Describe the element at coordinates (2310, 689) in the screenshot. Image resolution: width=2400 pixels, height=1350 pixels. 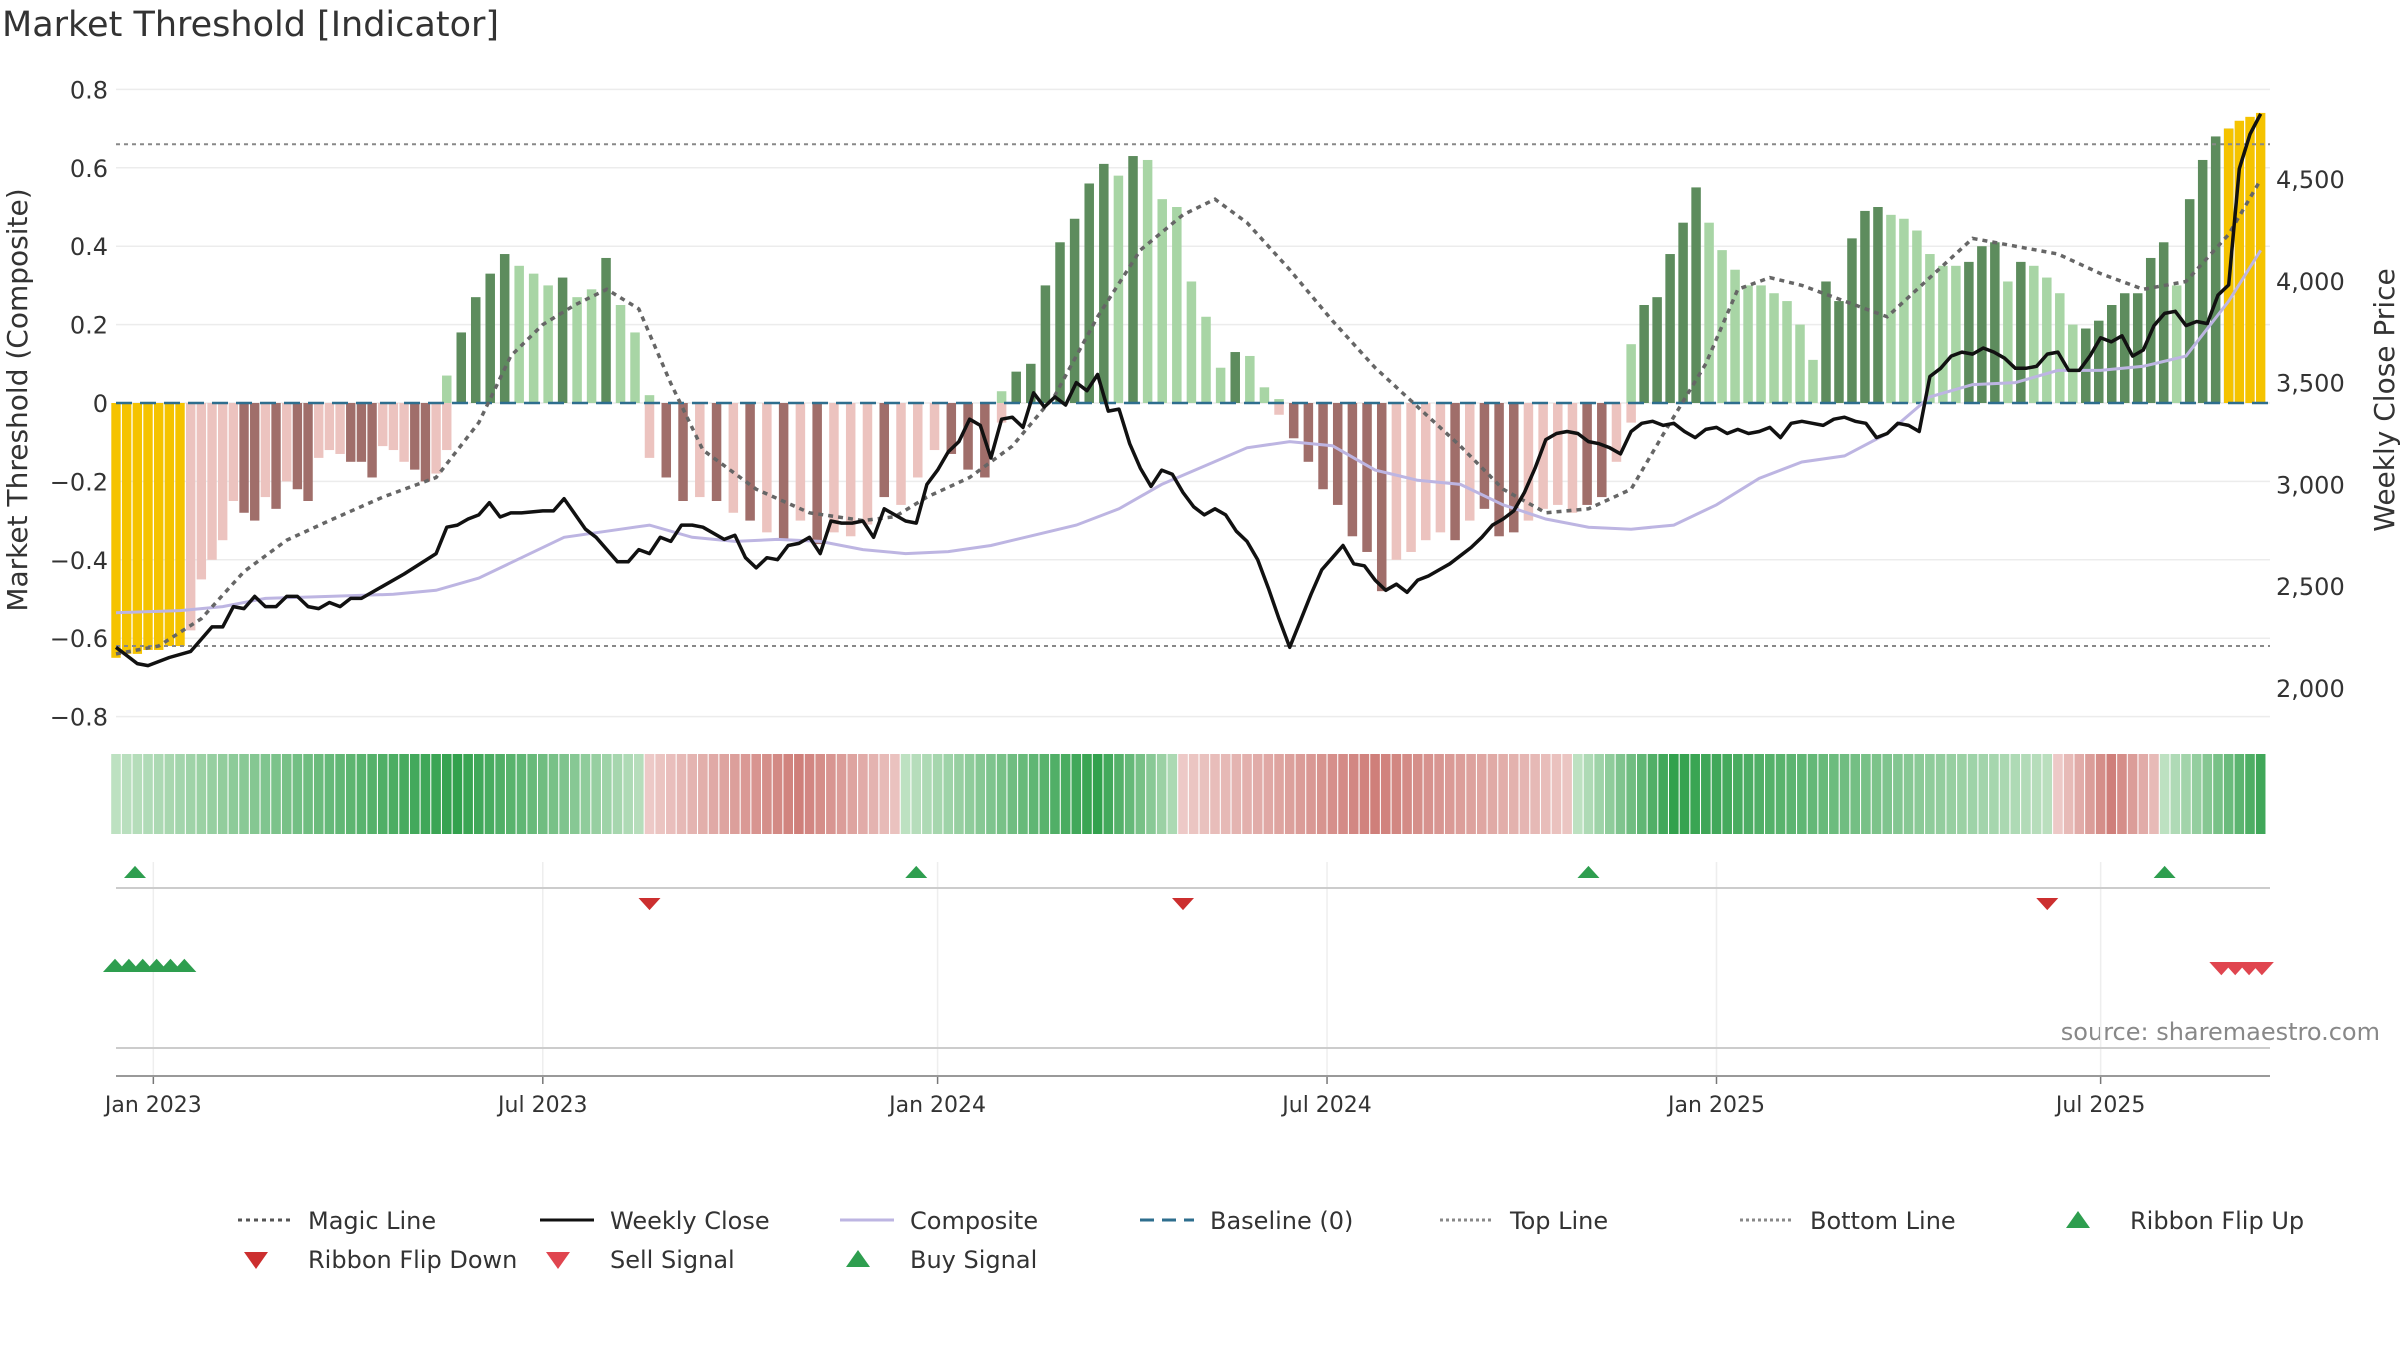
I see `y-right-tick-label: 2,000` at that location.